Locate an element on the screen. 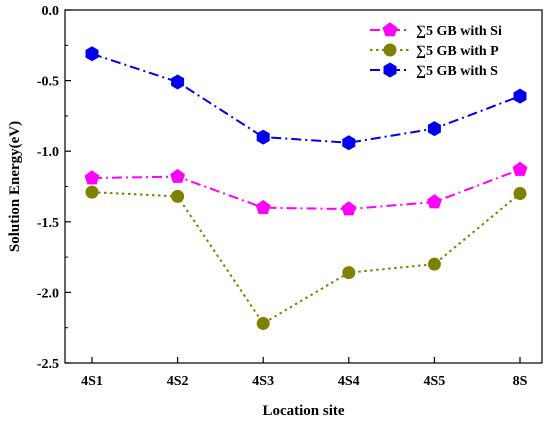 This screenshot has height=427, width=550. y-tick-label: -0.5 is located at coordinates (48, 82).